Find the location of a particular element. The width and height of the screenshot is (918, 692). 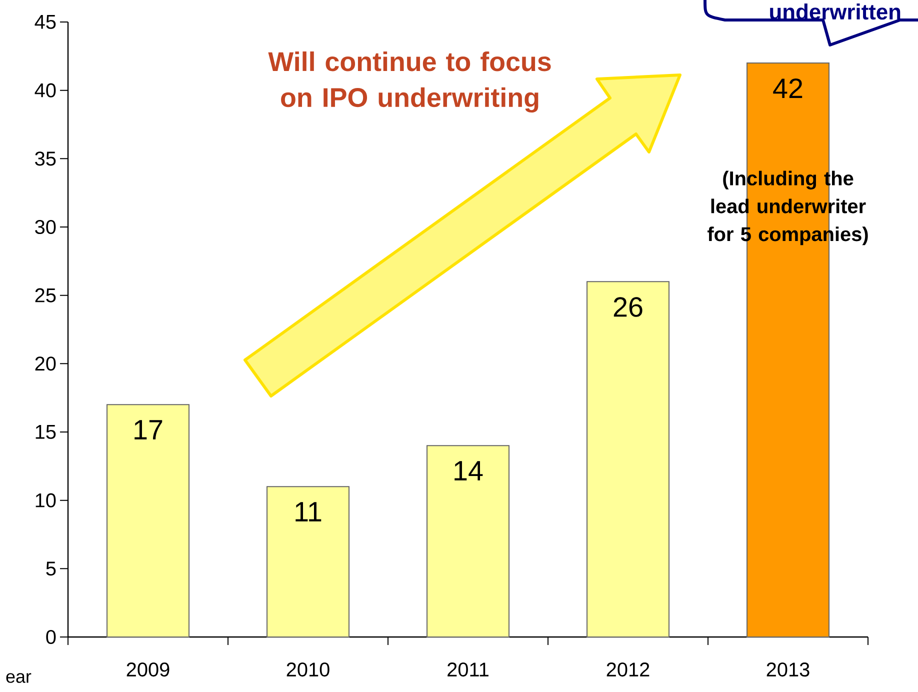

y-tick-label: 5 is located at coordinates (51, 569).